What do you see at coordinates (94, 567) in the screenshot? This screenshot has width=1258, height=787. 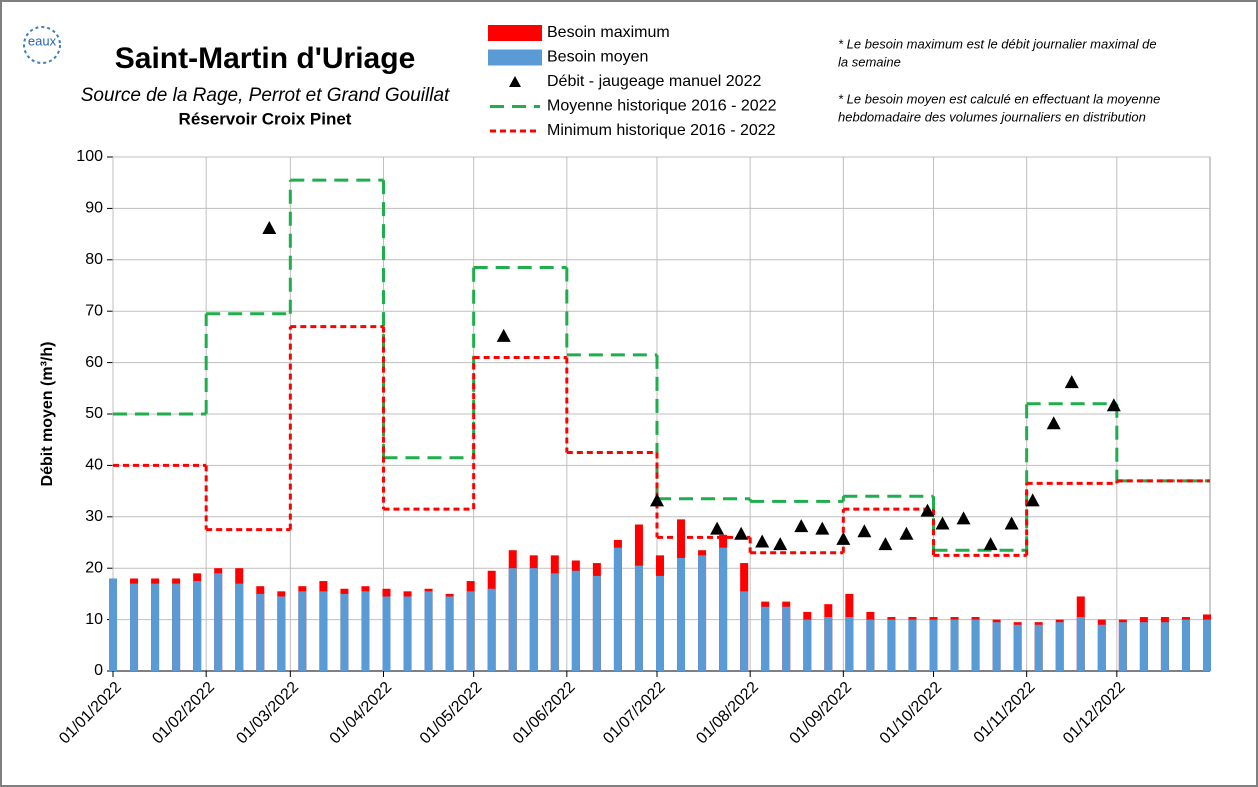 I see `y-tick-label: 20` at bounding box center [94, 567].